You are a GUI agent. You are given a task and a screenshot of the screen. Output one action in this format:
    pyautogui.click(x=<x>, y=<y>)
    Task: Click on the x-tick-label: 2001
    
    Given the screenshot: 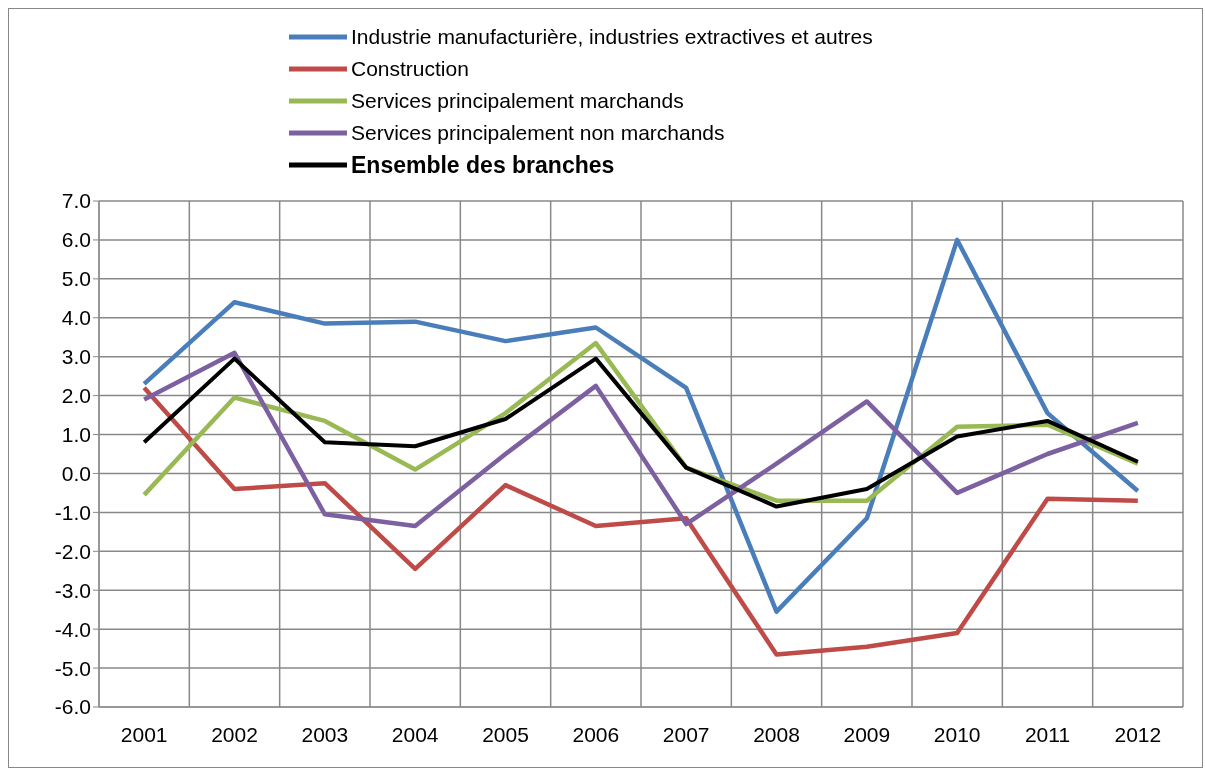 What is the action you would take?
    pyautogui.click(x=144, y=734)
    